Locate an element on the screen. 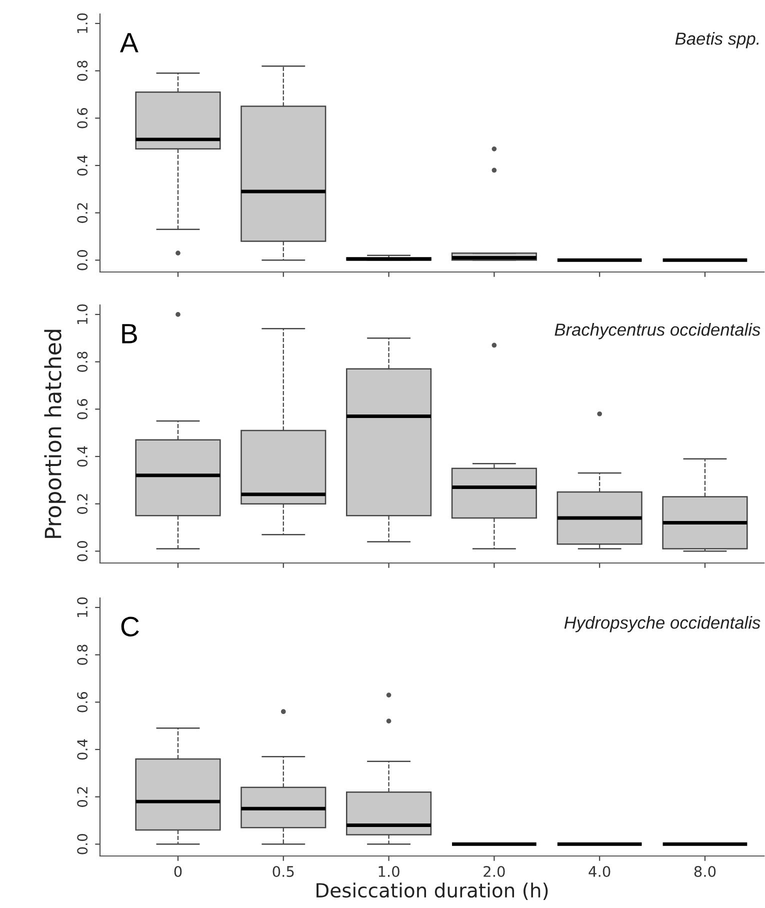 The image size is (765, 908). annotation: Hydropsyche occidentalis is located at coordinates (662, 624).